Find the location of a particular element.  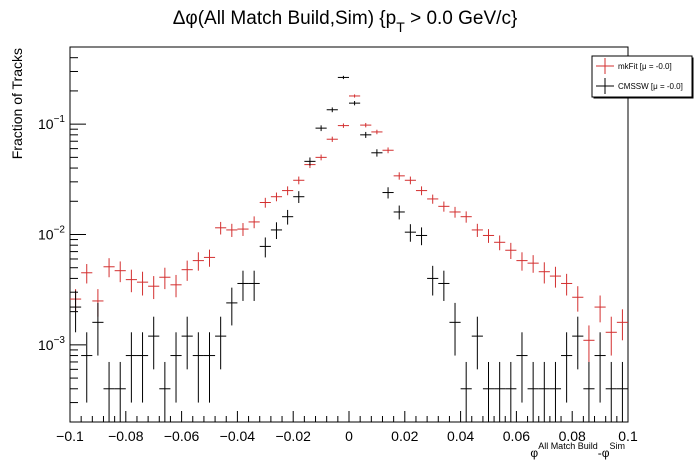

x-axis-label: φAll Match Build-φSim is located at coordinates (577, 450).